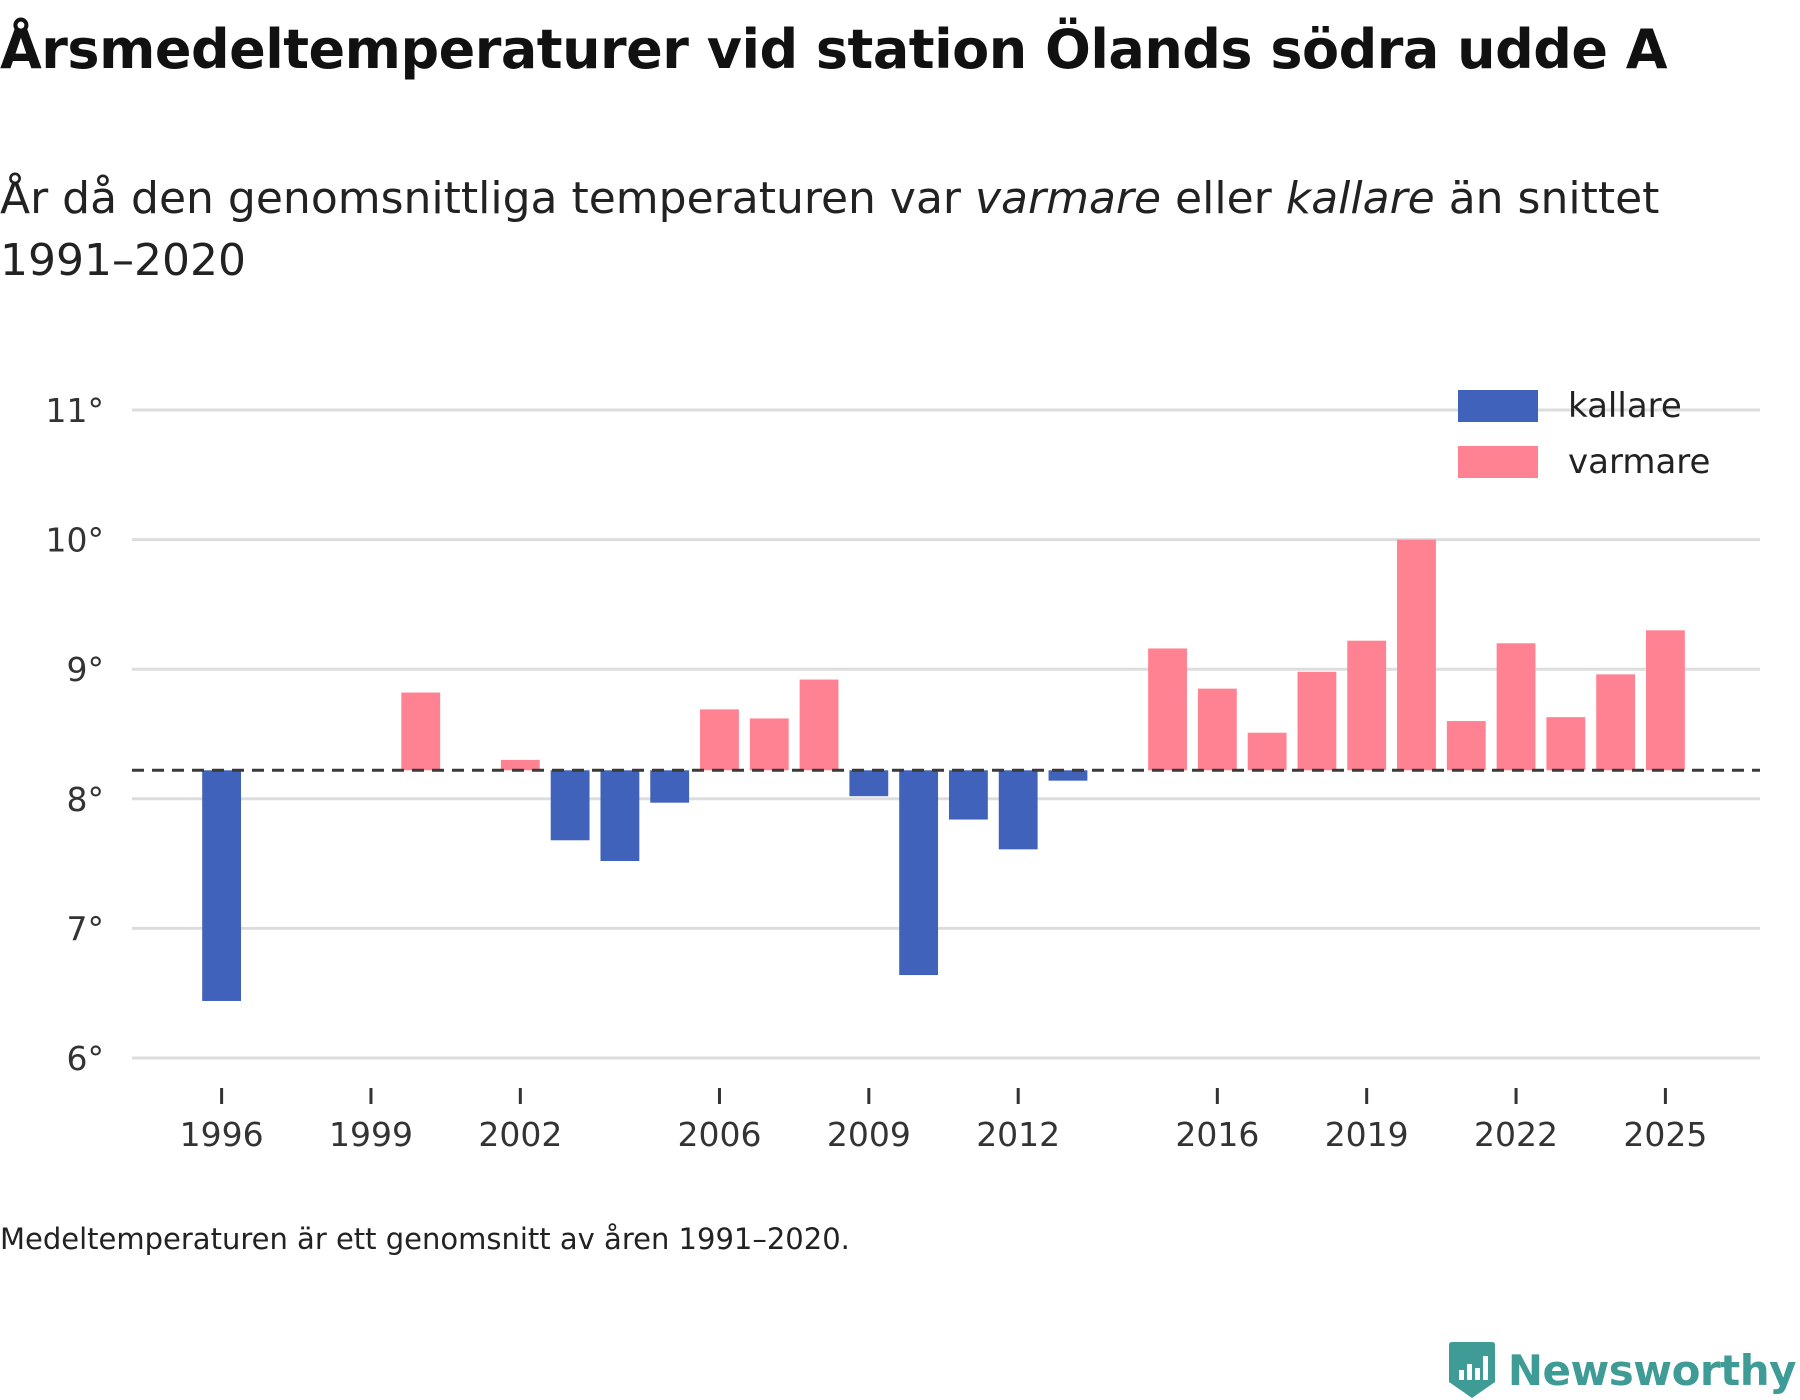  What do you see at coordinates (819, 725) in the screenshot?
I see `bar-2008` at bounding box center [819, 725].